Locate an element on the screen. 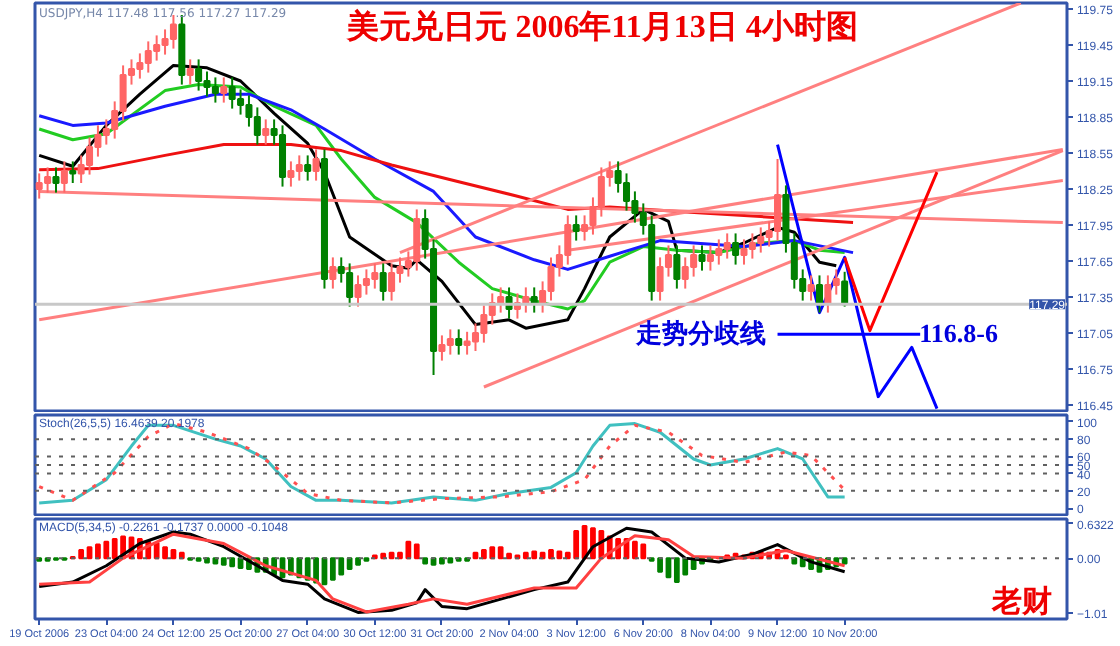  chart-title: 美元兑日元 2006年11月13日 4小时图 is located at coordinates (601, 26).